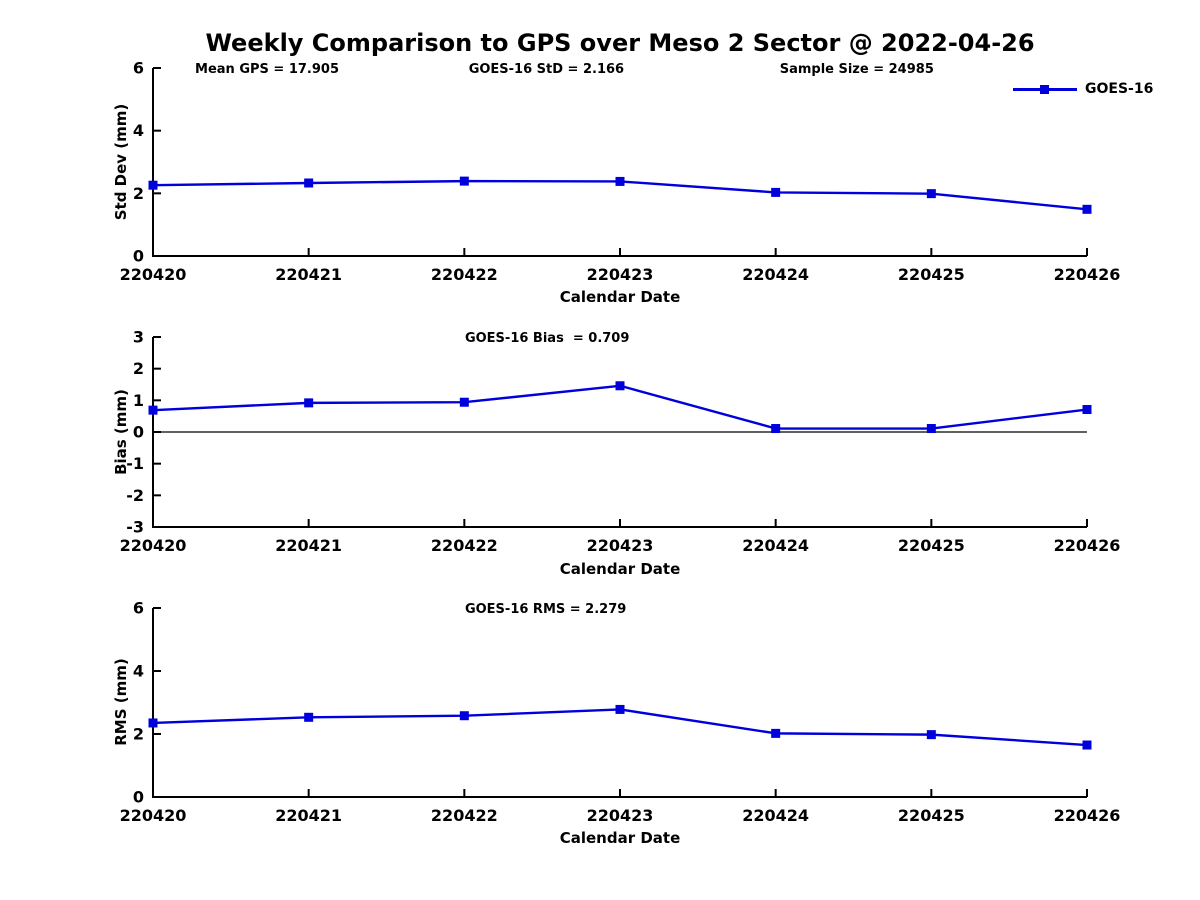 The image size is (1200, 900). What do you see at coordinates (620, 297) in the screenshot?
I see `stddev-x-axis-label: Calendar Date` at bounding box center [620, 297].